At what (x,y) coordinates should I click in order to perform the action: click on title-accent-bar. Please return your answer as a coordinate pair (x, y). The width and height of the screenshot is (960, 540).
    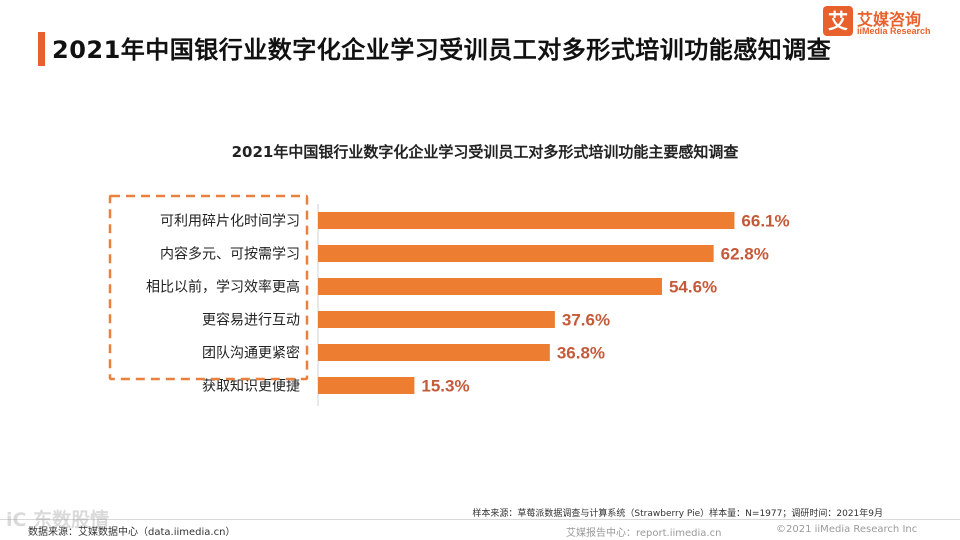
    Looking at the image, I should click on (41, 49).